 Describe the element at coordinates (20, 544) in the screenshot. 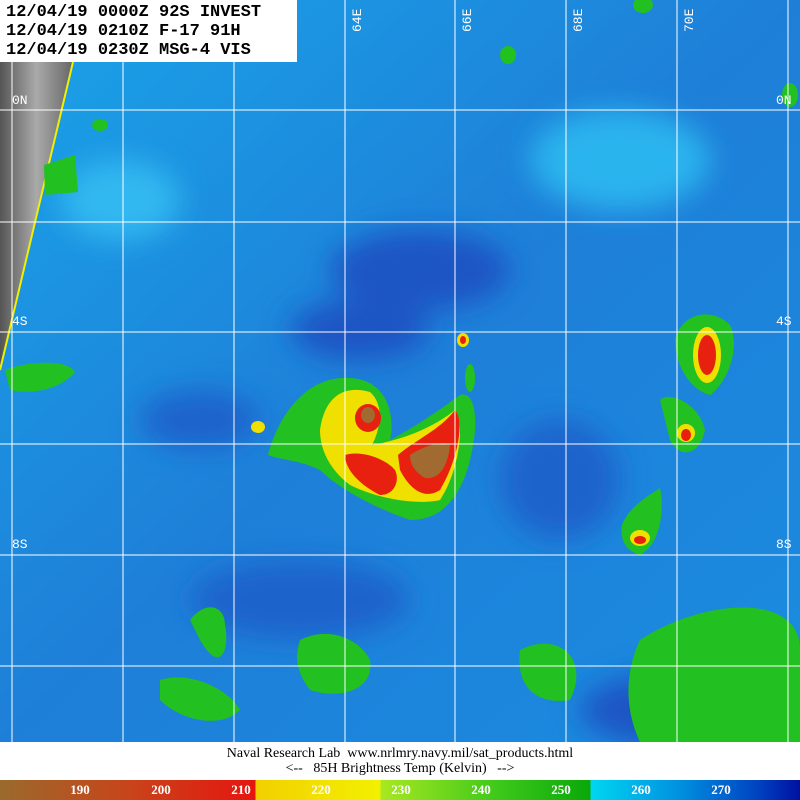

I see `lat-label-8s: 8S` at that location.